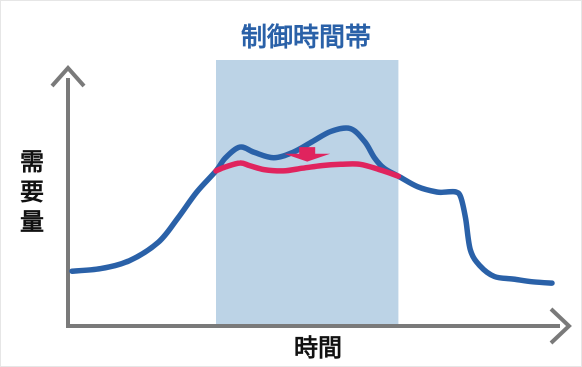  What do you see at coordinates (307, 169) in the screenshot?
I see `series-line-controlled` at bounding box center [307, 169].